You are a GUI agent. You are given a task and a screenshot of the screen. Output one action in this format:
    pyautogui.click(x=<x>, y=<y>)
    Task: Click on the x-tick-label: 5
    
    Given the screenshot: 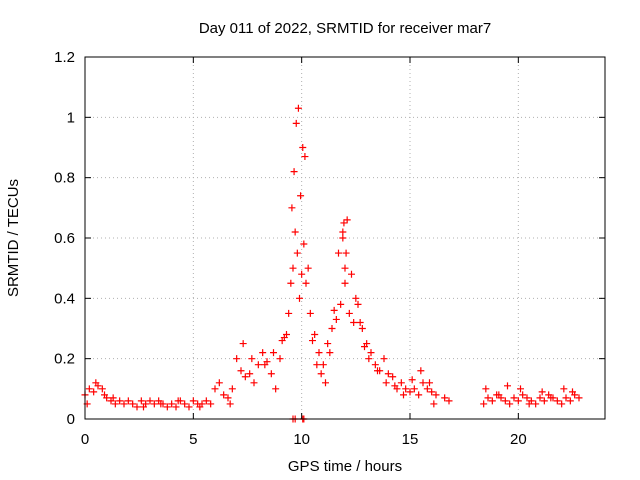 What is the action you would take?
    pyautogui.click(x=193, y=439)
    